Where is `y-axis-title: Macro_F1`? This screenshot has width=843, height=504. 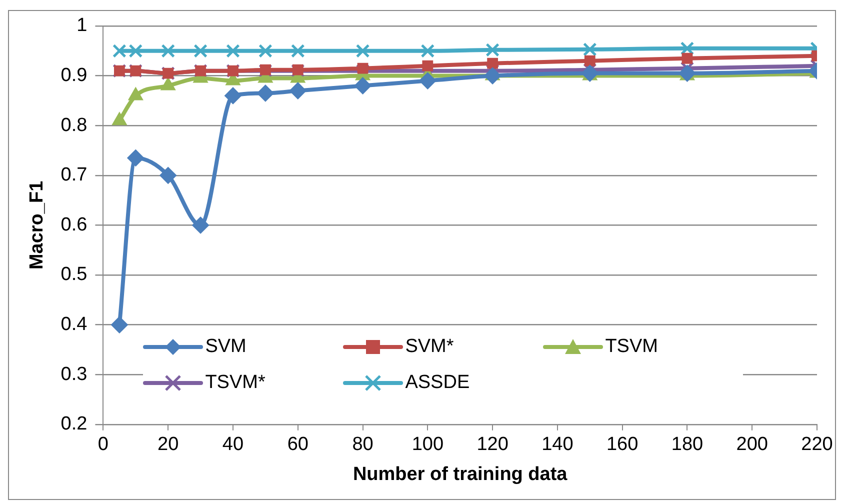 y-axis-title: Macro_F1 is located at coordinates (37, 225).